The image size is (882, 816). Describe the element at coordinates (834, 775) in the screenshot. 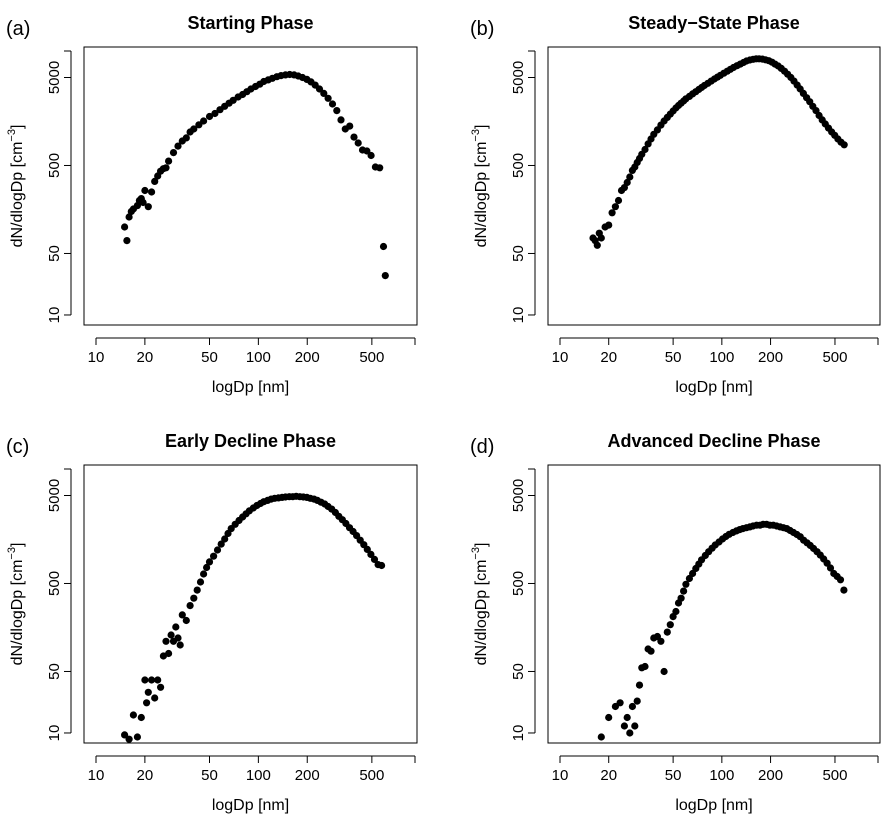

I see `x-tick-label: 500` at that location.